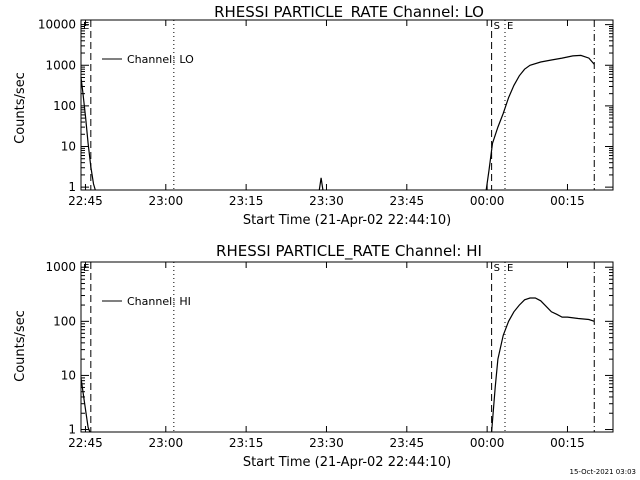 The image size is (640, 480). What do you see at coordinates (57, 25) in the screenshot?
I see `y-tick-label: 10000` at bounding box center [57, 25].